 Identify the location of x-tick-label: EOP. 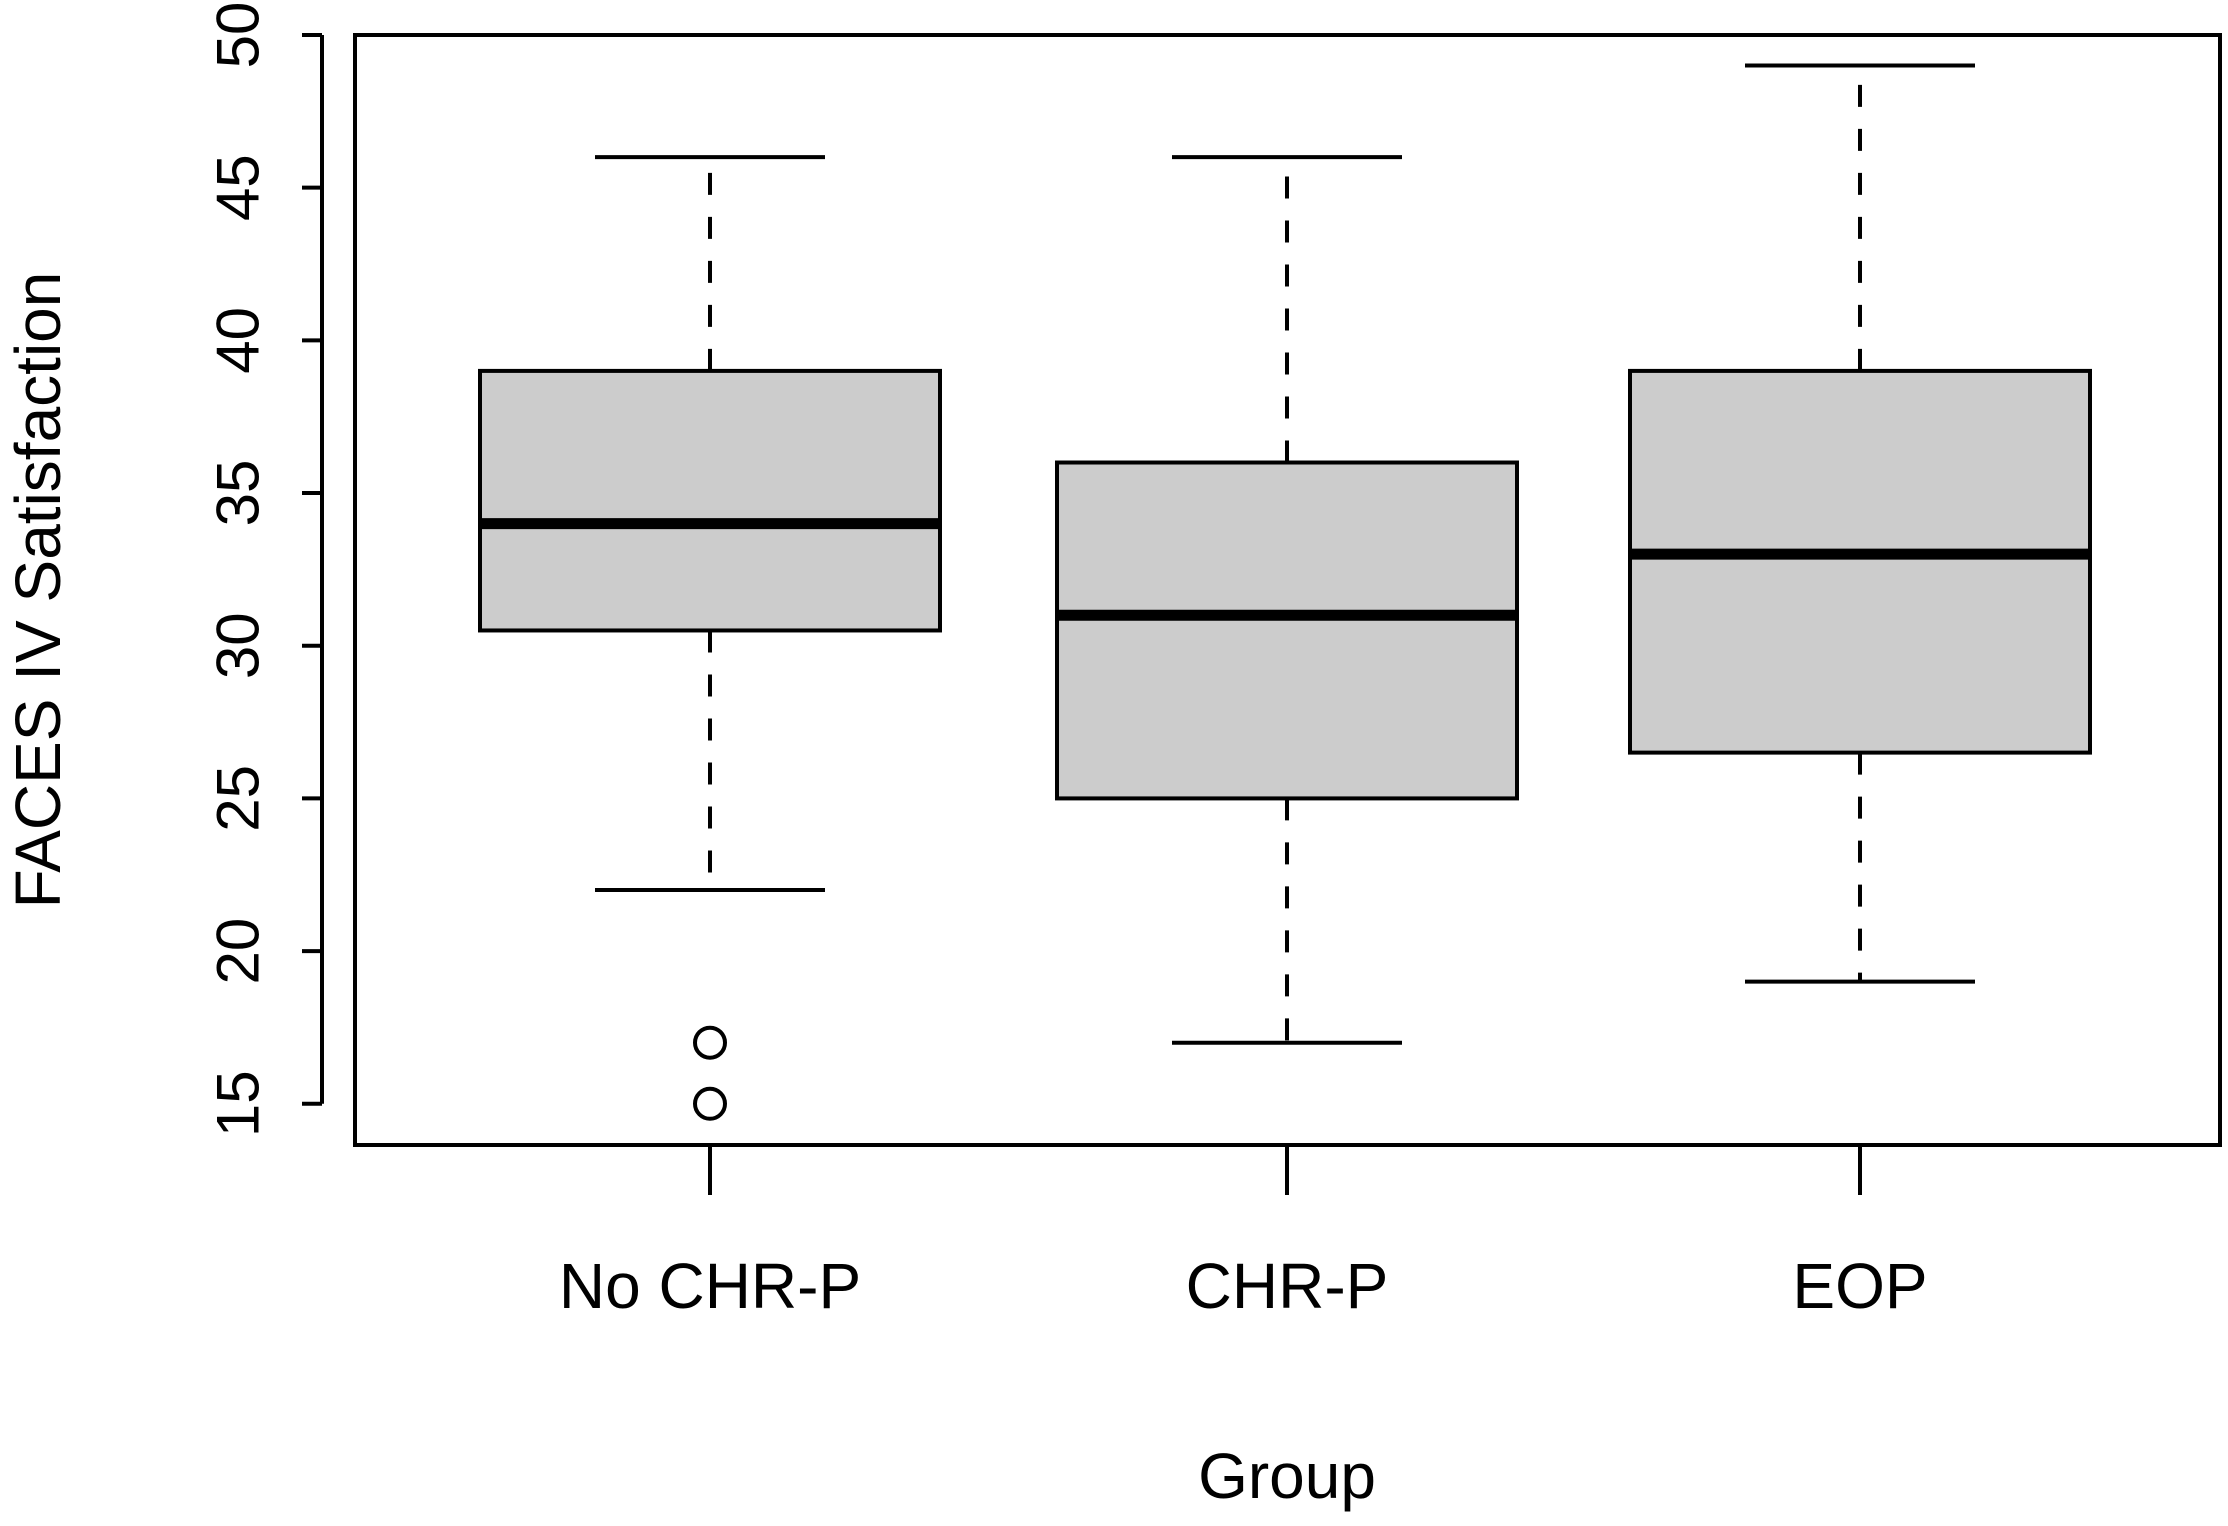
(1859, 1286).